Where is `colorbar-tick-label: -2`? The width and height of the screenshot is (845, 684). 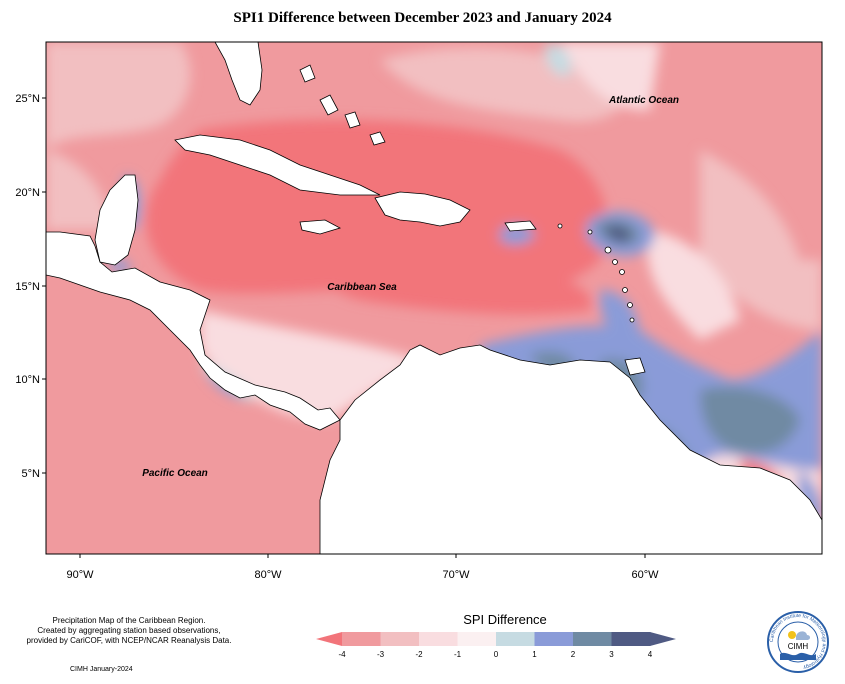
colorbar-tick-label: -2 is located at coordinates (419, 654).